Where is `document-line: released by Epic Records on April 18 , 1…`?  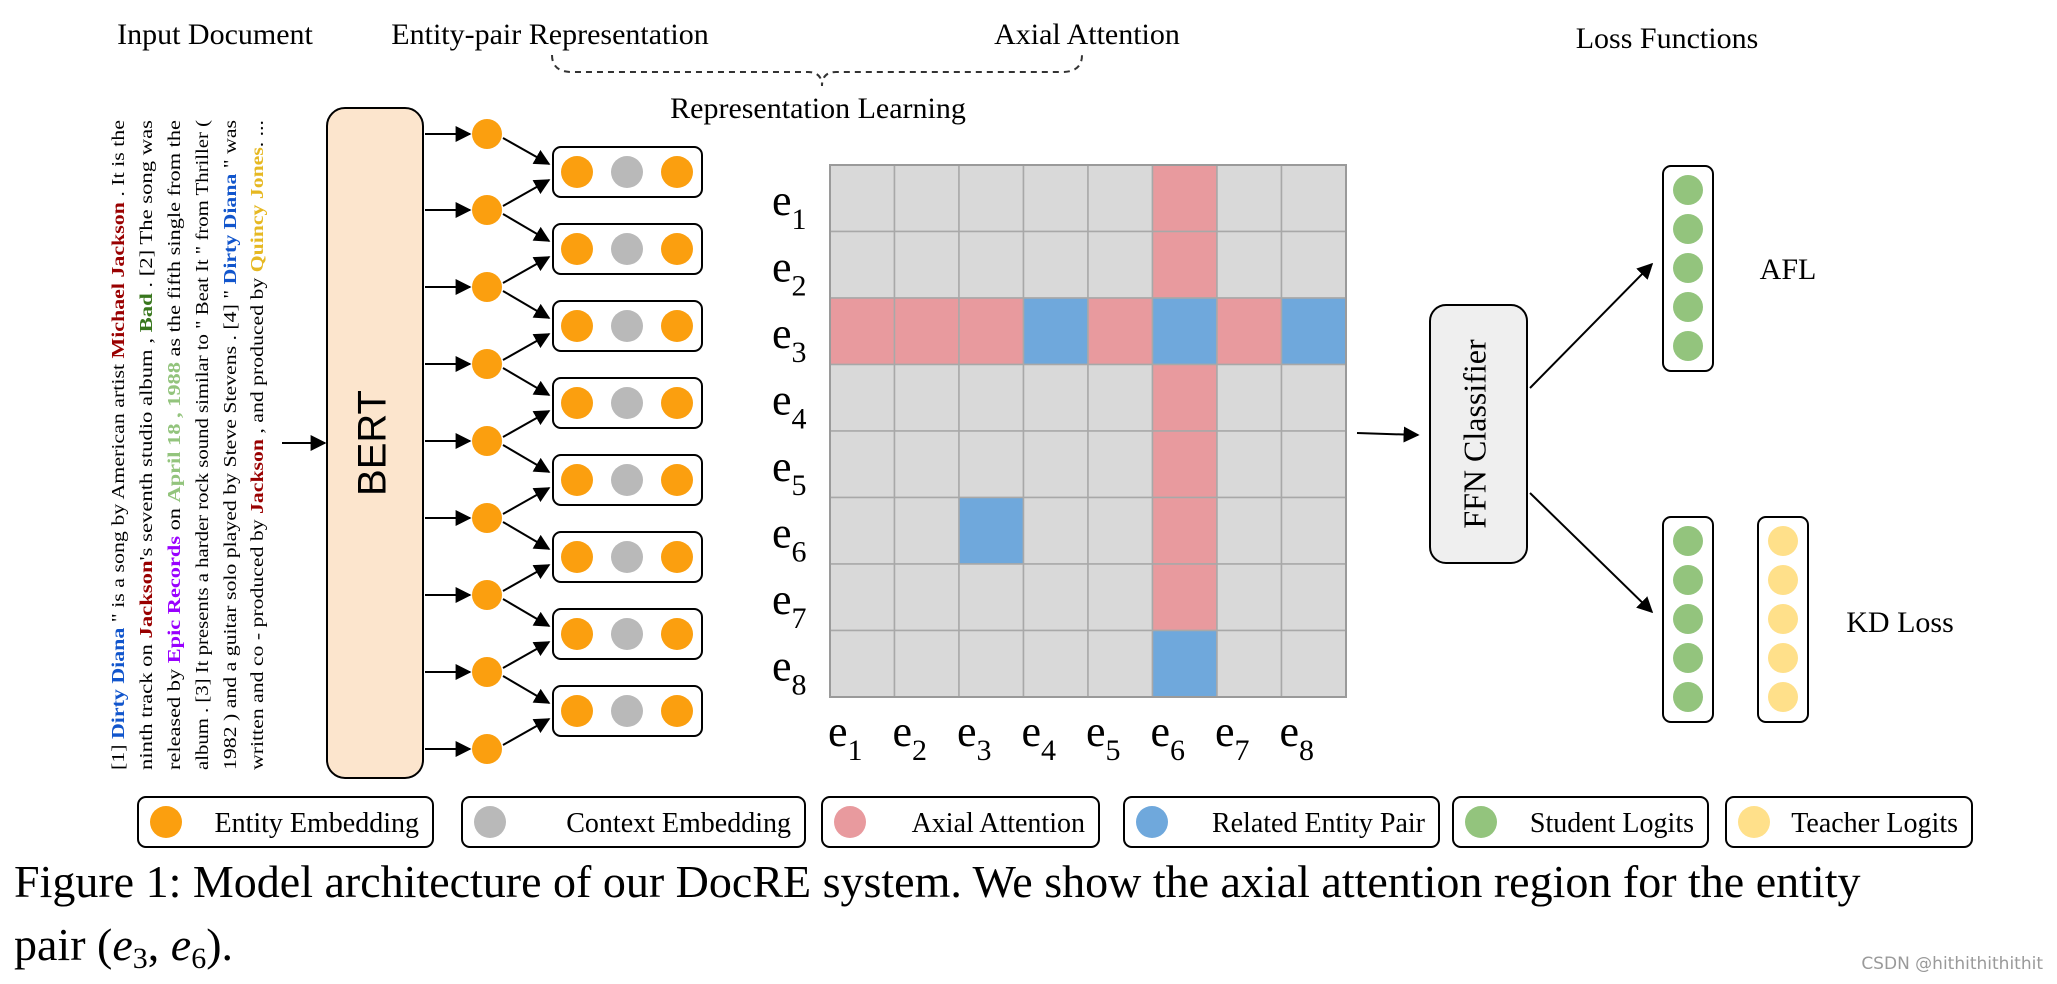 document-line: released by Epic Records on April 18 , 1… is located at coordinates (174, 445).